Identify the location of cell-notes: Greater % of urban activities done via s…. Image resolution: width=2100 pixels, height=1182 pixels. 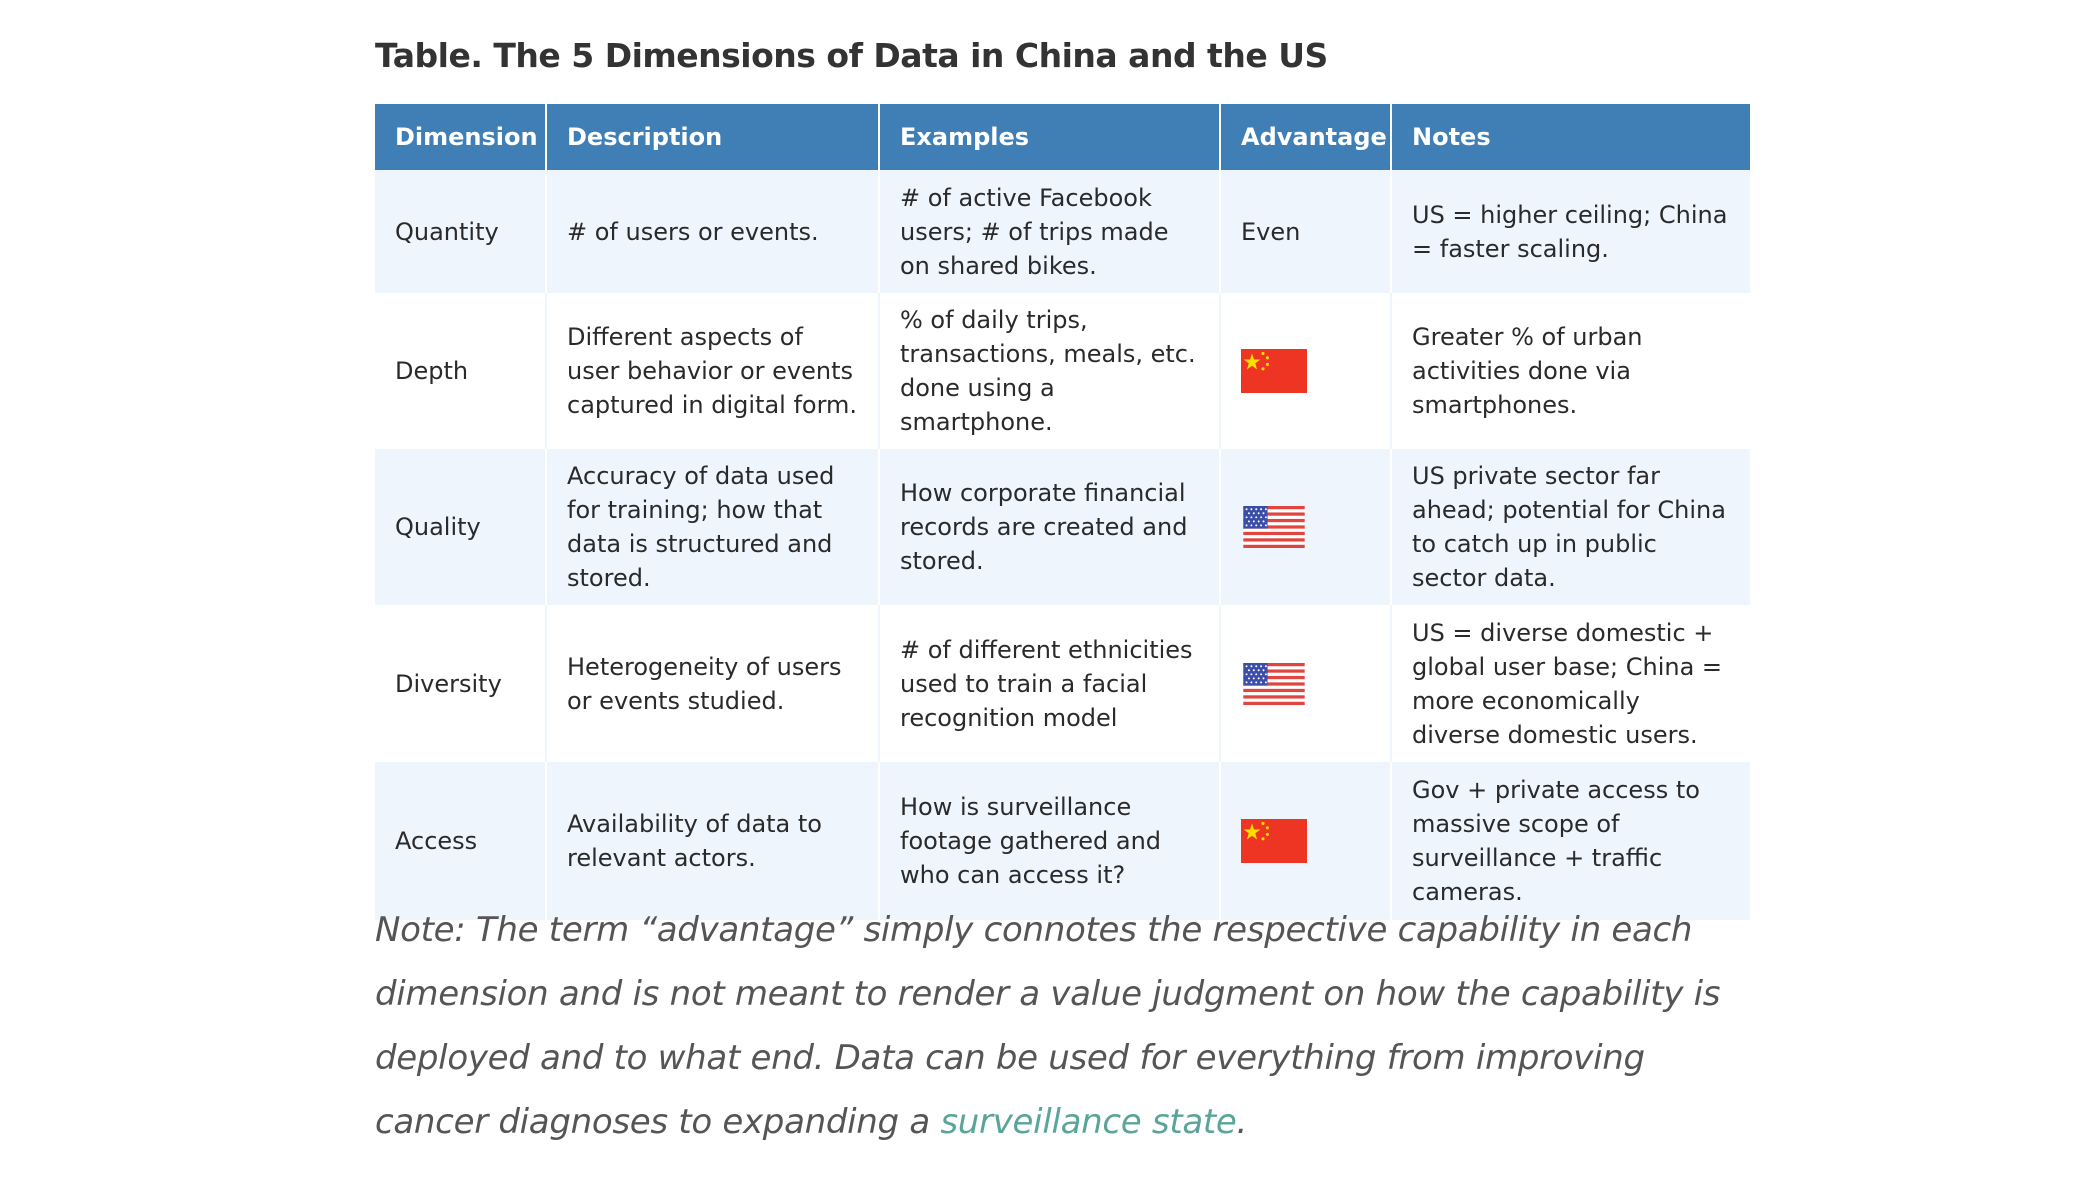
(1570, 371).